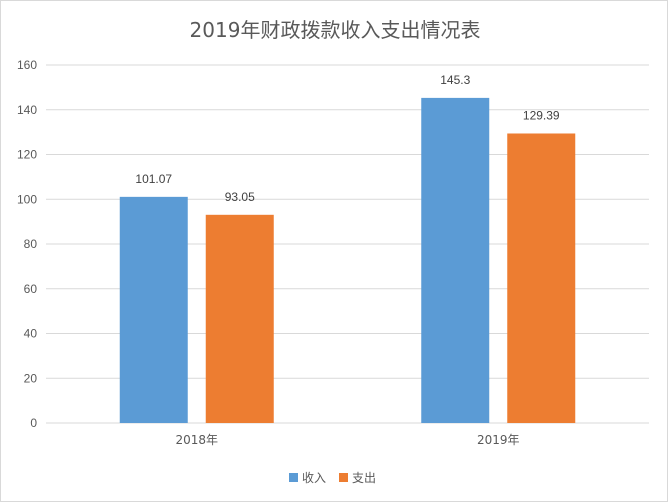 This screenshot has width=668, height=503. What do you see at coordinates (153, 179) in the screenshot?
I see `data-label: 101.07` at bounding box center [153, 179].